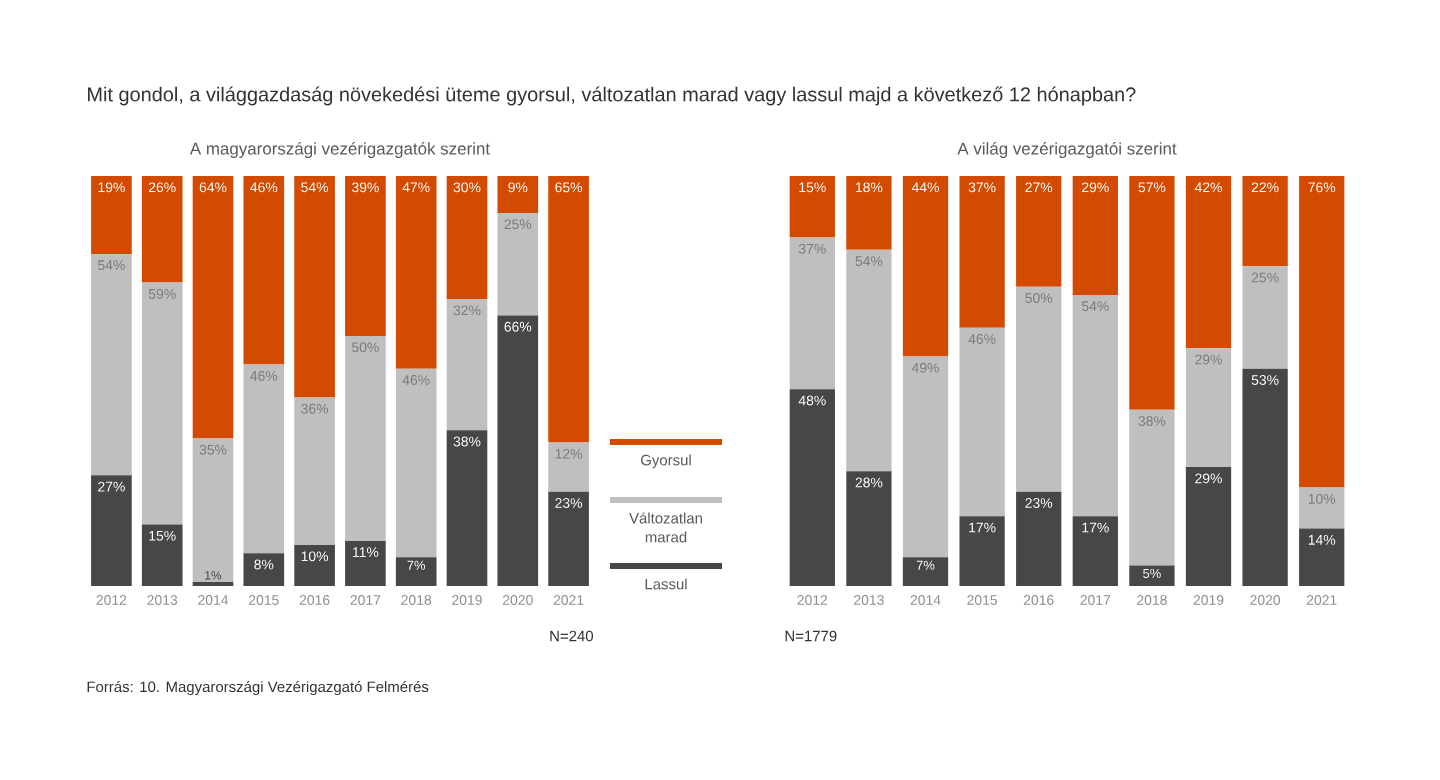  What do you see at coordinates (339, 150) in the screenshot?
I see `chart-subtitle: A magyarországi vezérigazgatók szerint` at bounding box center [339, 150].